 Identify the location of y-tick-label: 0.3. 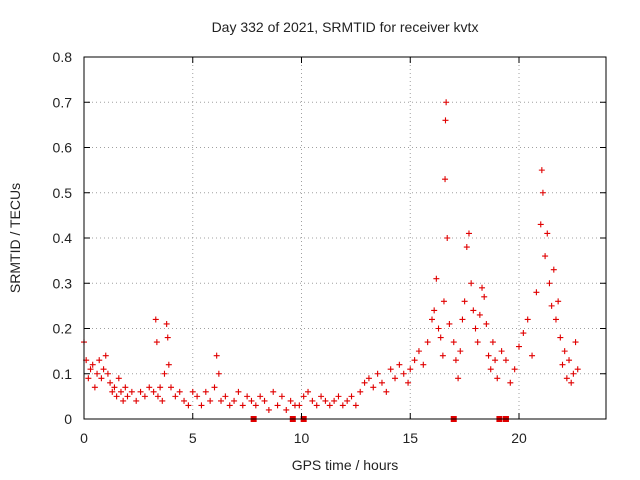
(63, 283).